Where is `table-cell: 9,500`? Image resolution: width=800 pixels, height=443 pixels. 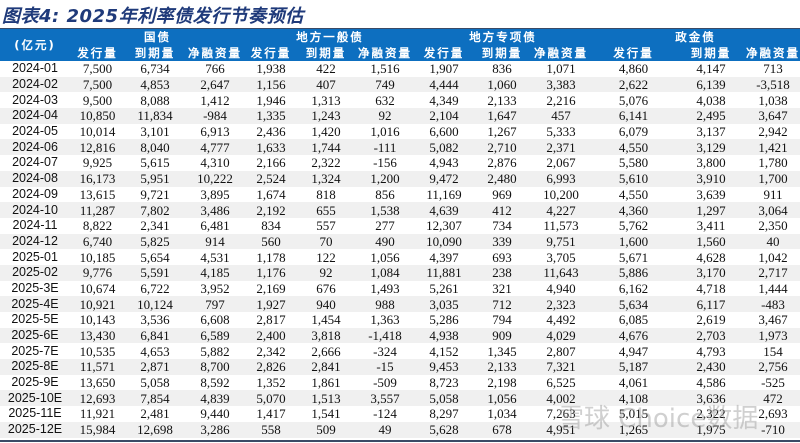 table-cell: 9,500 is located at coordinates (97, 100).